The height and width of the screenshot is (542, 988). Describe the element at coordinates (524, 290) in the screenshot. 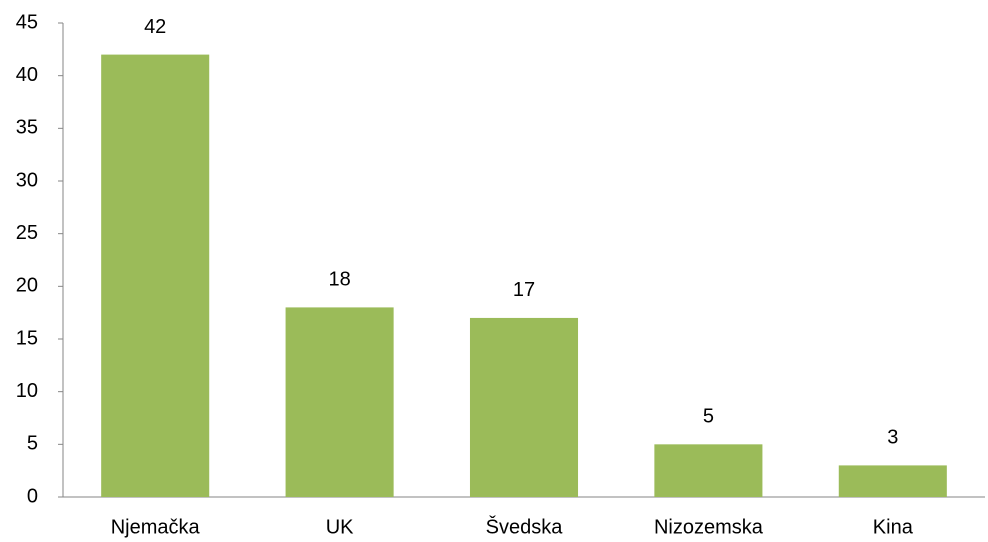

I see `data-label: 17` at that location.